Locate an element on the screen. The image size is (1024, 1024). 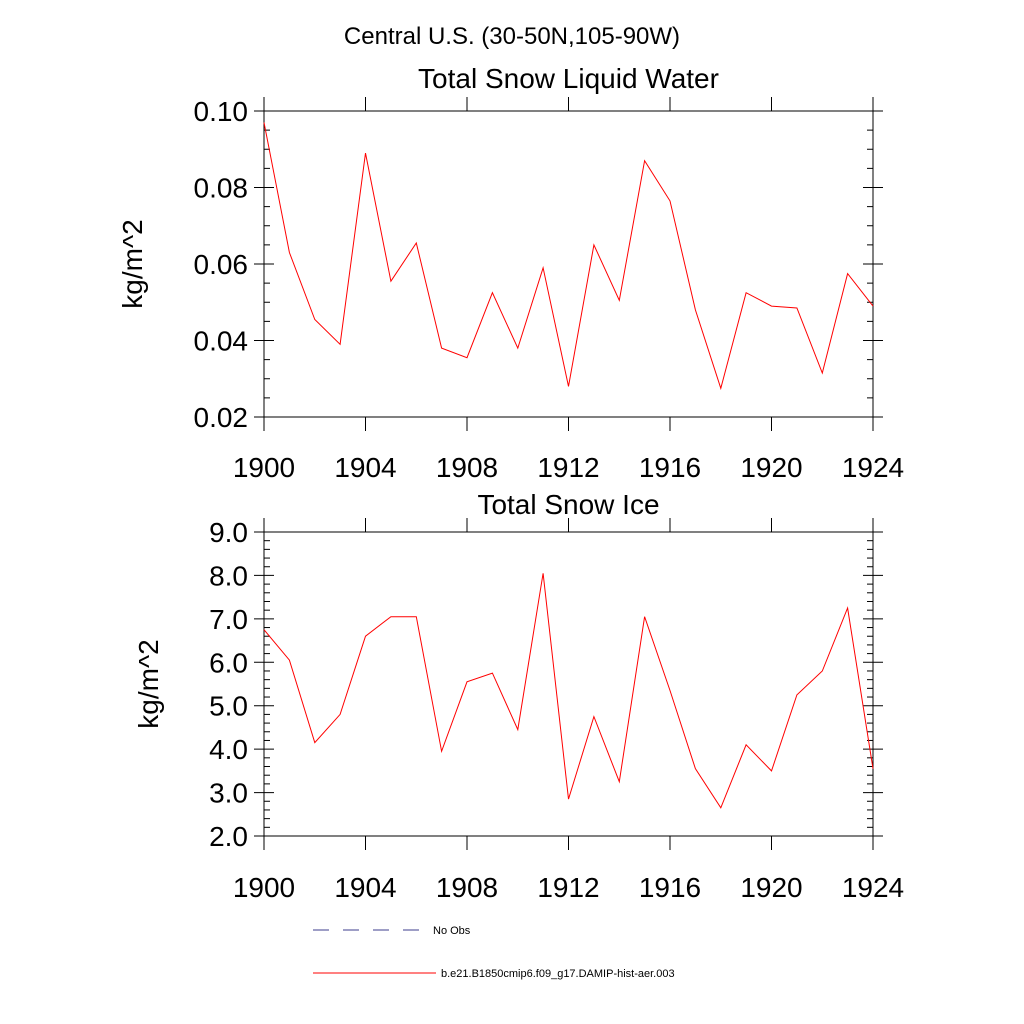
y-tick-label: 3.0 is located at coordinates (228, 793).